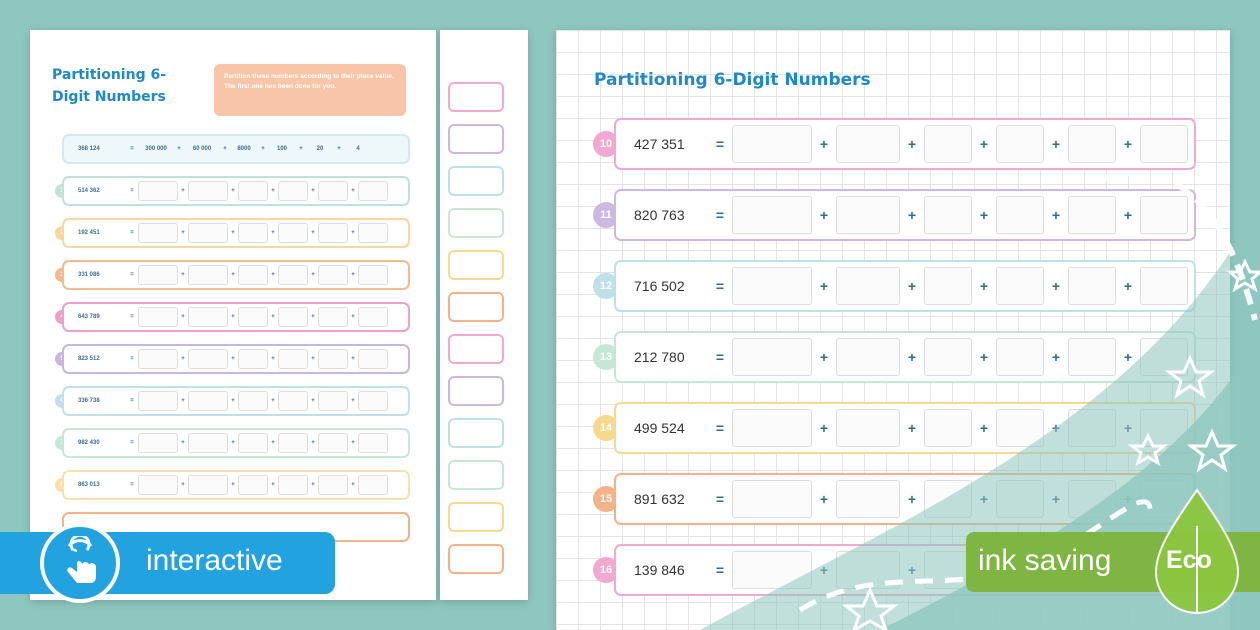  Describe the element at coordinates (659, 286) in the screenshot. I see `row-number: 716 502` at that location.